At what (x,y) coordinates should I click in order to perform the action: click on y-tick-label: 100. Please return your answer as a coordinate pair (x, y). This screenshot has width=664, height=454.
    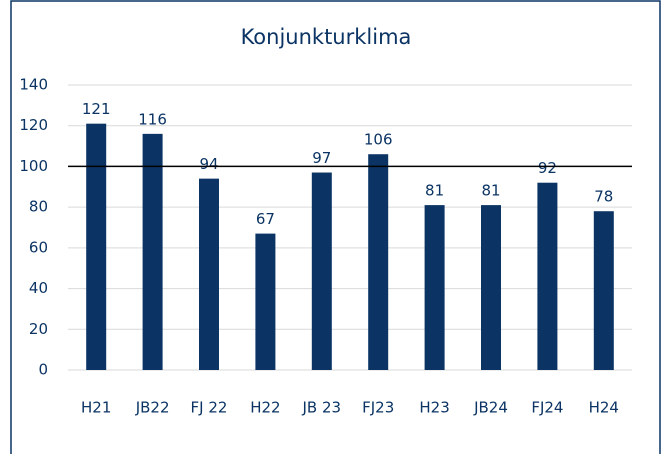
    Looking at the image, I should click on (33, 166).